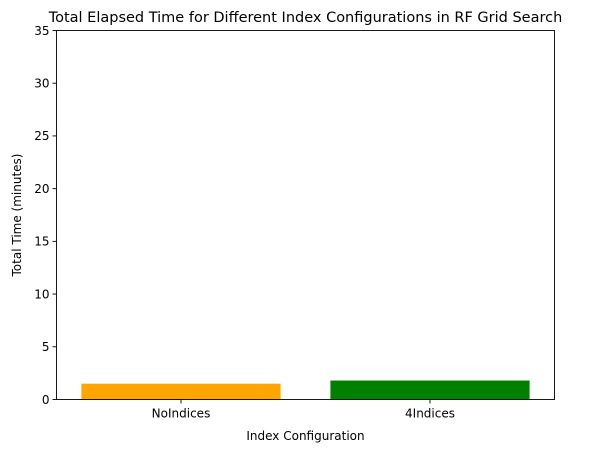 The image size is (610, 453). Describe the element at coordinates (17, 216) in the screenshot. I see `y-axis-label: Total Time (minutes)` at that location.